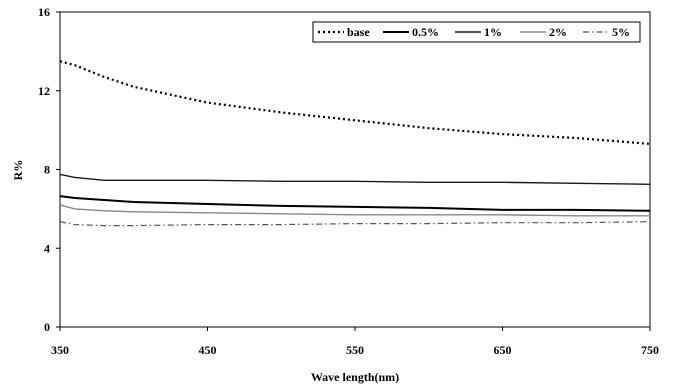  What do you see at coordinates (47, 327) in the screenshot?
I see `y-tick-label-0: 0` at bounding box center [47, 327].